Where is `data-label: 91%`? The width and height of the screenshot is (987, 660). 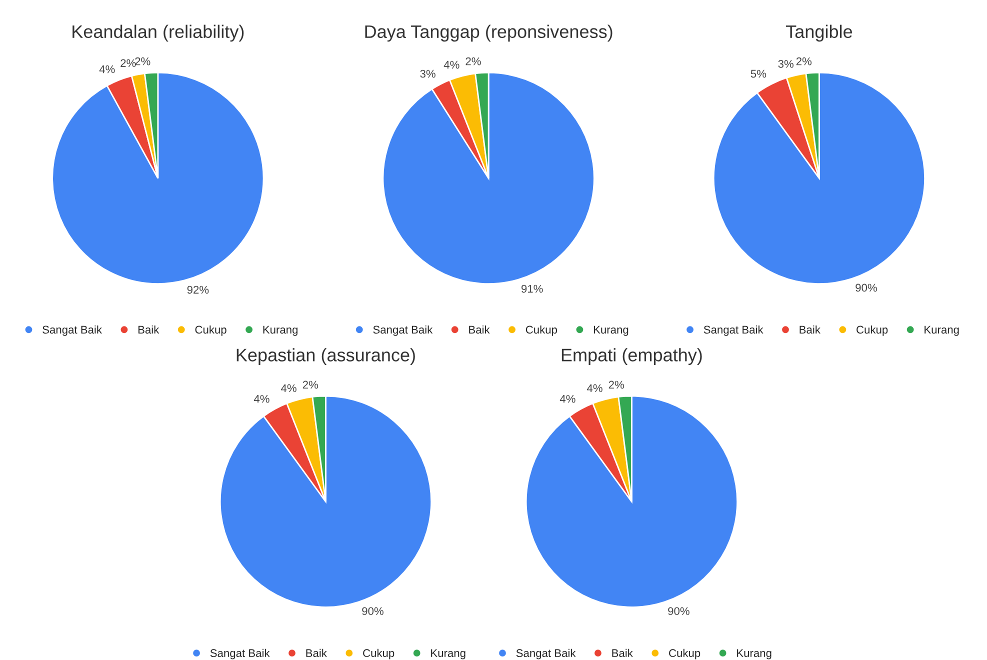
data-label: 91% is located at coordinates (532, 288).